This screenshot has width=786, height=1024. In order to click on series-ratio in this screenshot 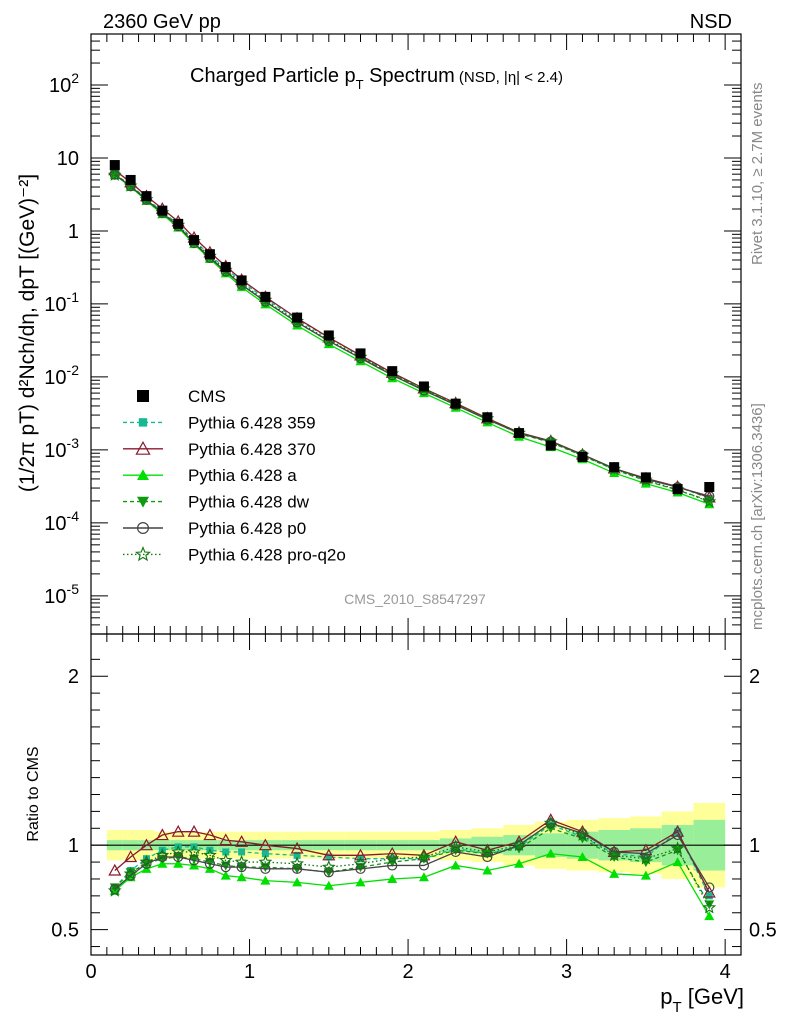, I will do `click(412, 856)`.